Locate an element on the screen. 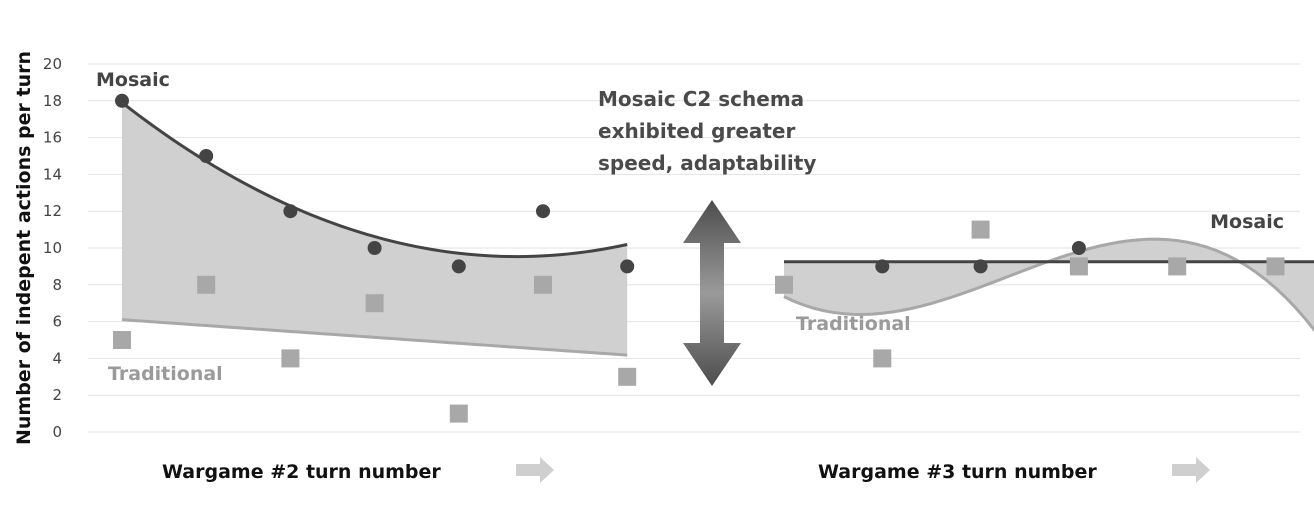 This screenshot has height=505, width=1314. center-annotation-line-2: exhibited greater is located at coordinates (697, 131).